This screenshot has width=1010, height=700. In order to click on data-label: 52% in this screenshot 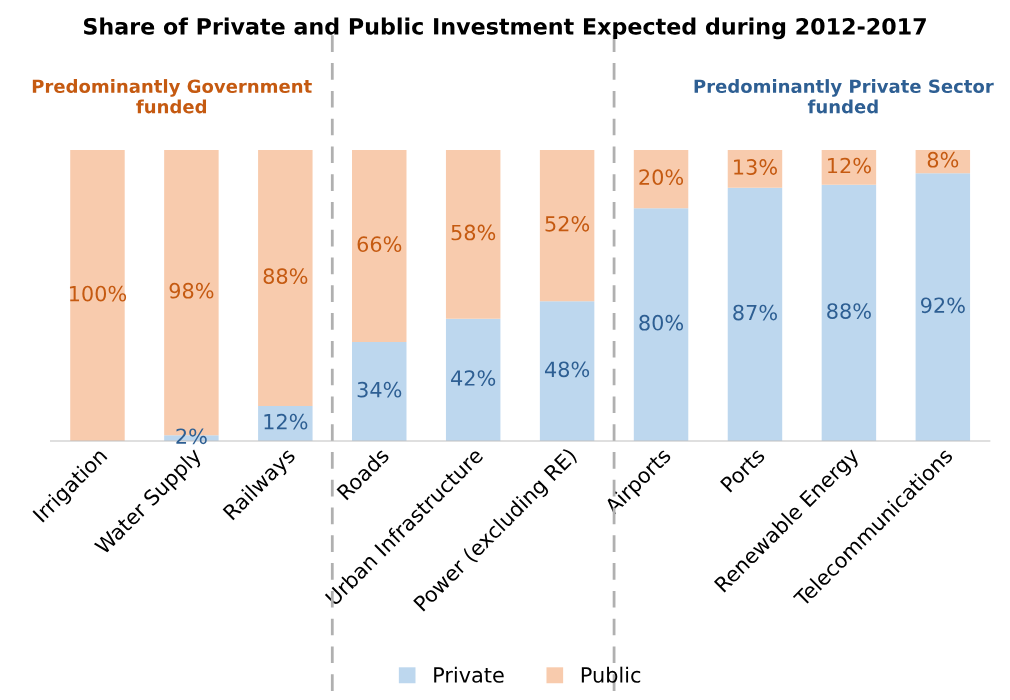, I will do `click(567, 223)`.